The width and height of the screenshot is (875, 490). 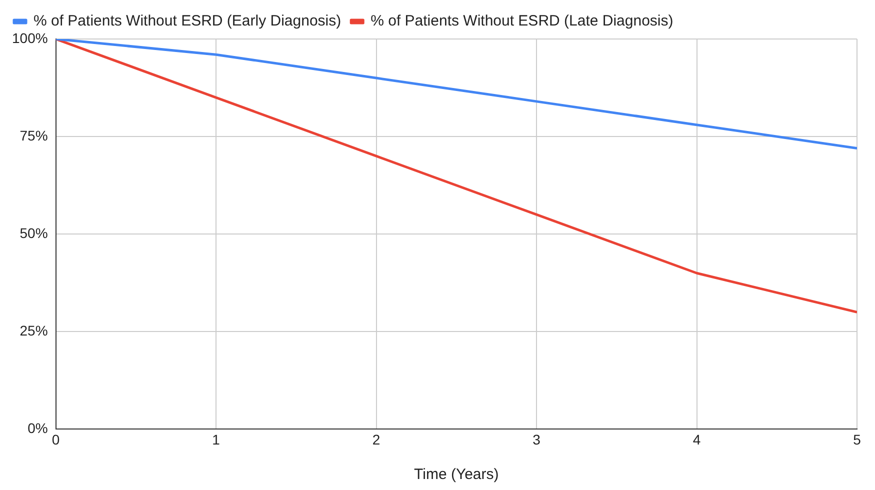 I want to click on y-tick-label: 100%, so click(x=30, y=38).